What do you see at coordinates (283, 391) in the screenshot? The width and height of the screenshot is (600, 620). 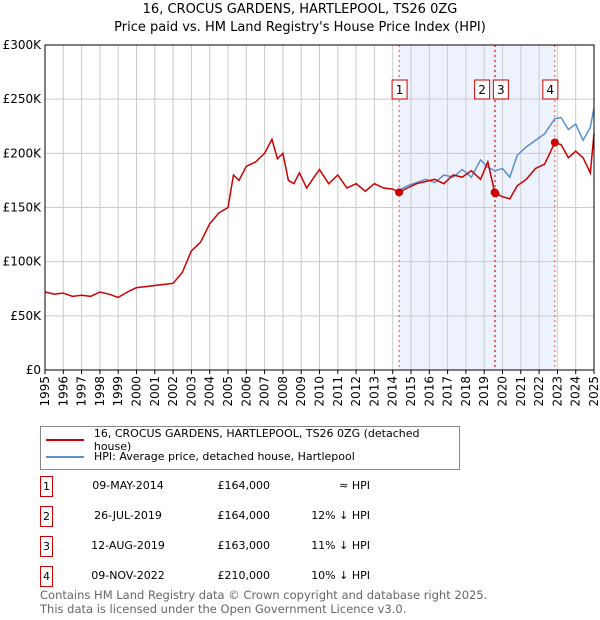 I see `x-tick-label: 2008` at bounding box center [283, 391].